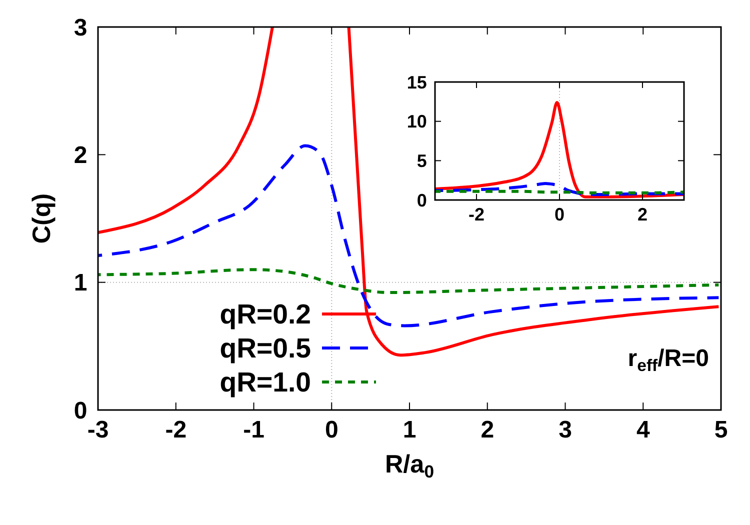  What do you see at coordinates (265, 348) in the screenshot?
I see `legend-label: qR=0.5` at bounding box center [265, 348].